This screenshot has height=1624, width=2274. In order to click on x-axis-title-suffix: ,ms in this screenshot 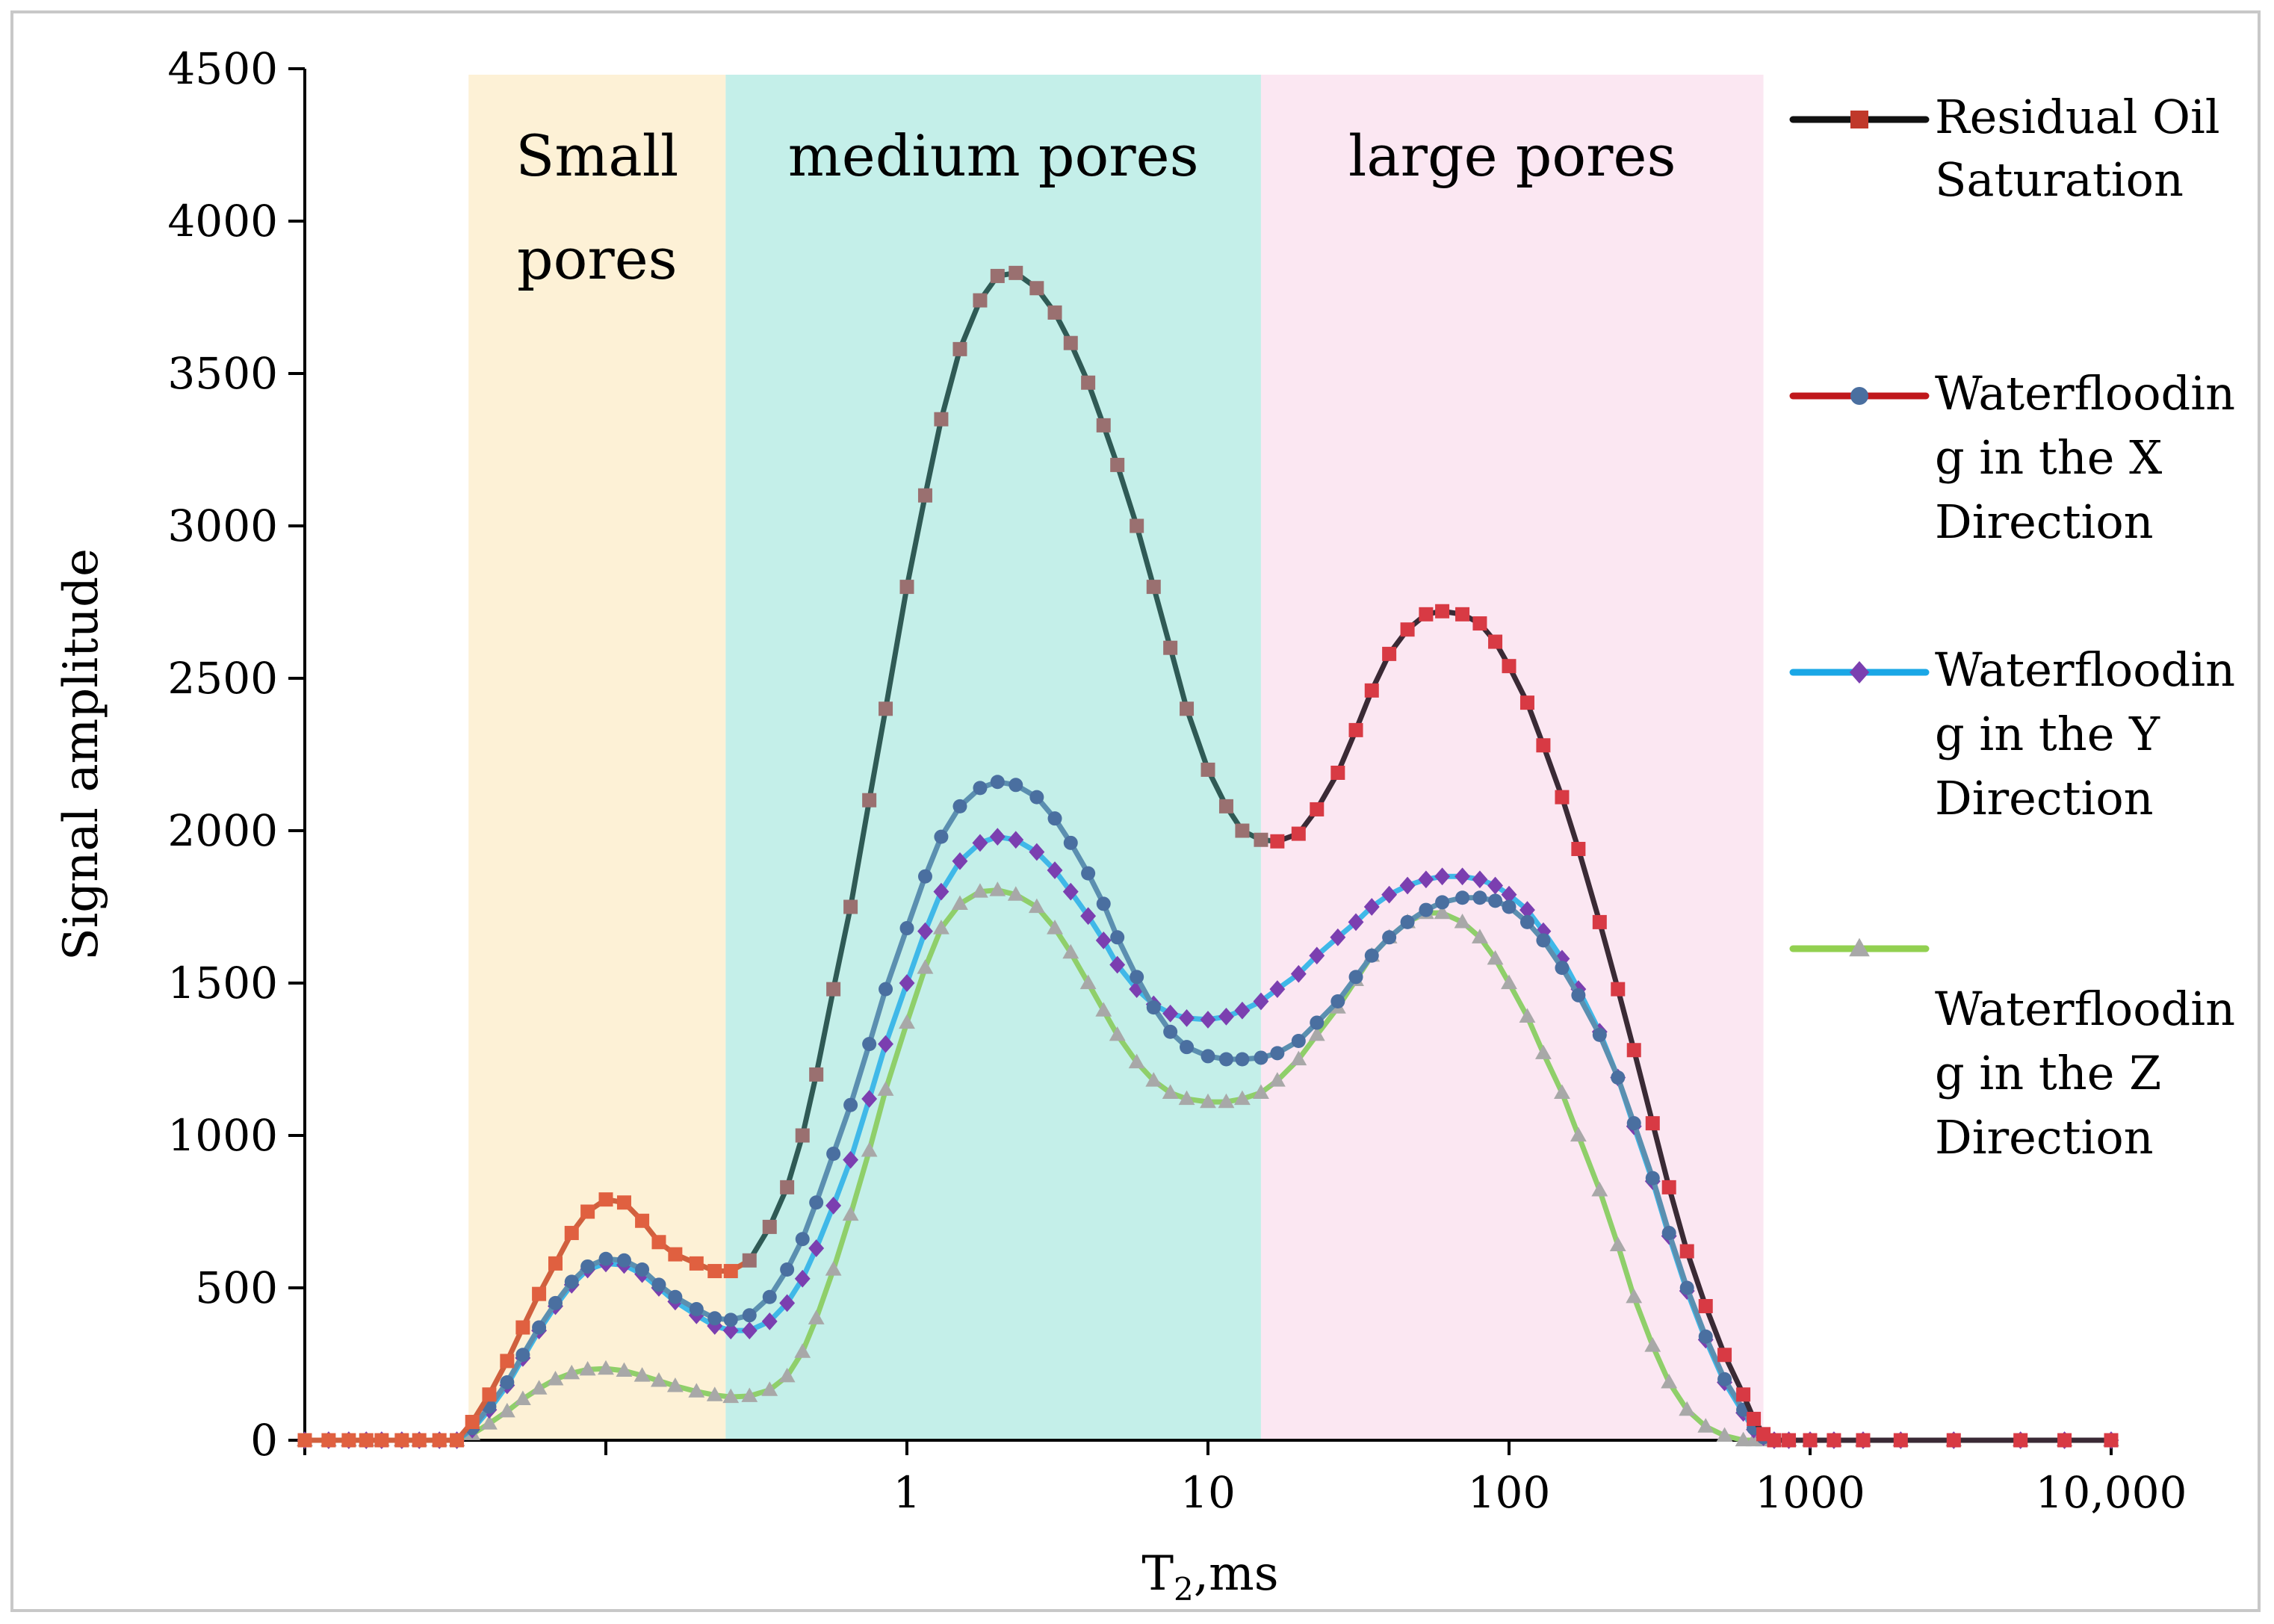, I will do `click(1236, 1574)`.